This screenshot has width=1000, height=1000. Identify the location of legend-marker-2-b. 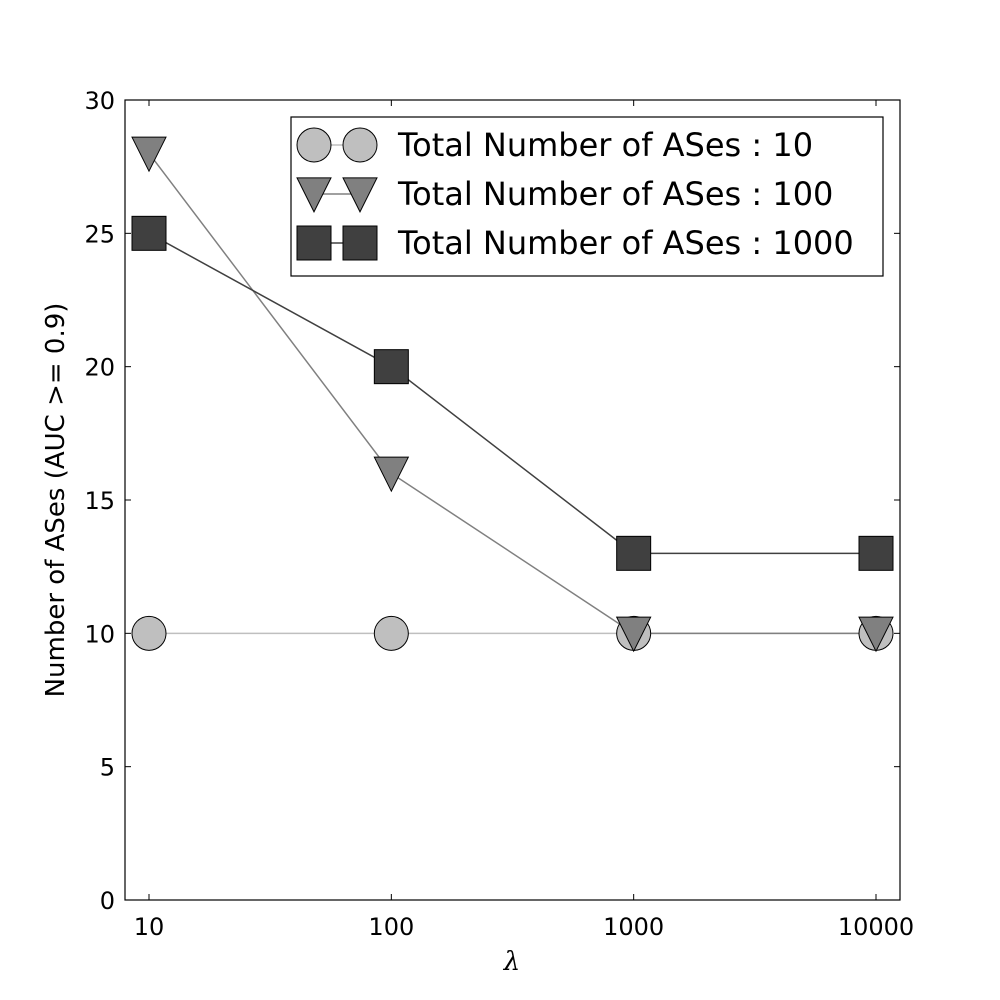
(360, 243).